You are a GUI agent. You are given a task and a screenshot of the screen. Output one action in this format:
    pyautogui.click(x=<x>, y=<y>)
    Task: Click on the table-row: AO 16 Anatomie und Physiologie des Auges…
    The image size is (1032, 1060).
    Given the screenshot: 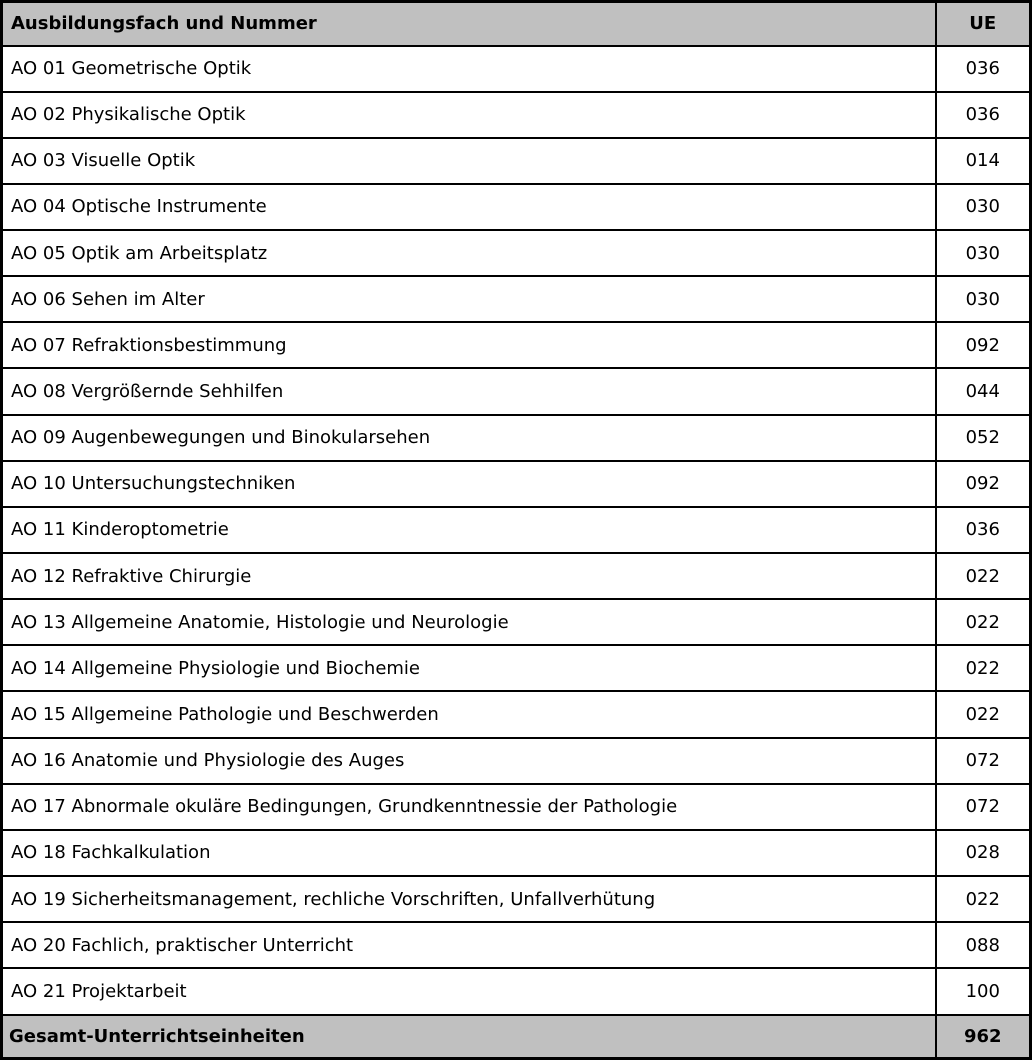 What is the action you would take?
    pyautogui.click(x=516, y=760)
    